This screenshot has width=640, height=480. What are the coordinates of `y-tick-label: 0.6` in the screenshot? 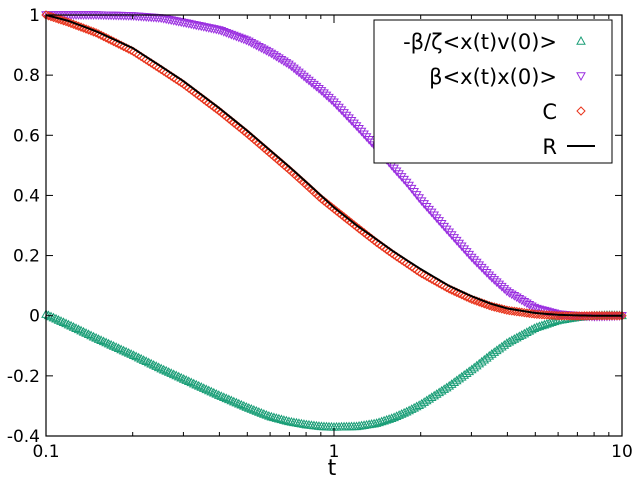 It's located at (26, 136).